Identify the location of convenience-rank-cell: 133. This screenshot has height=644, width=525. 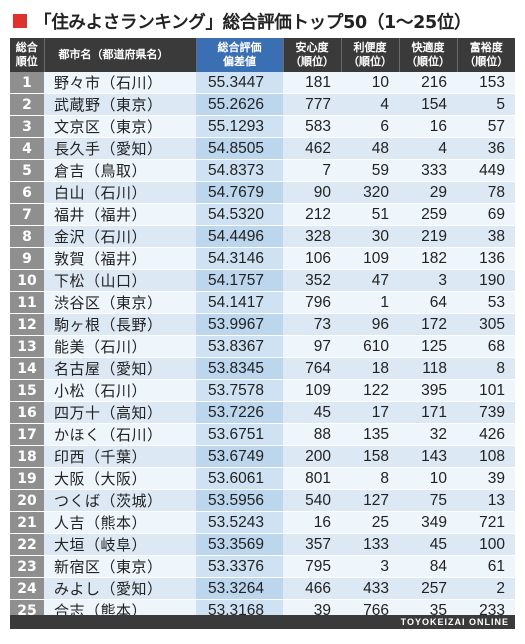
(370, 544).